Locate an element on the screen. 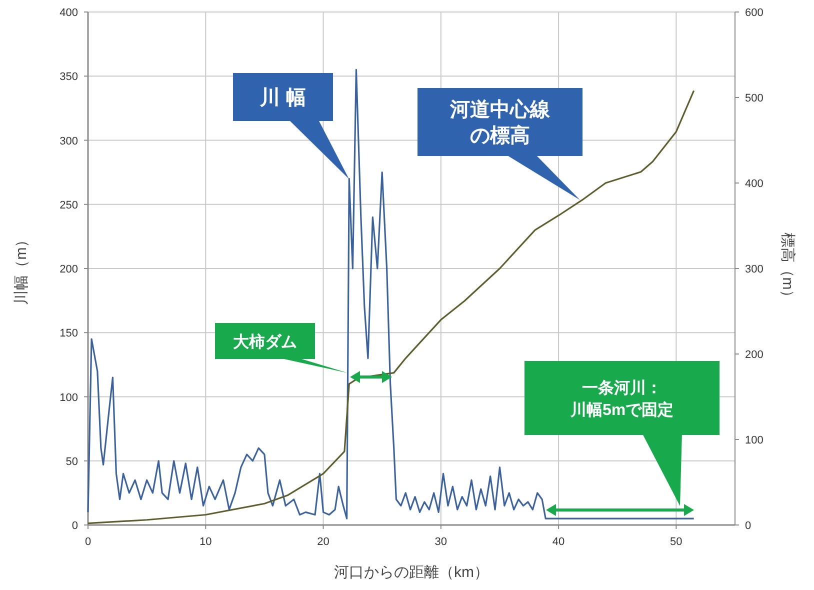 The height and width of the screenshot is (590, 814). y2-tick-label: 400 is located at coordinates (754, 184).